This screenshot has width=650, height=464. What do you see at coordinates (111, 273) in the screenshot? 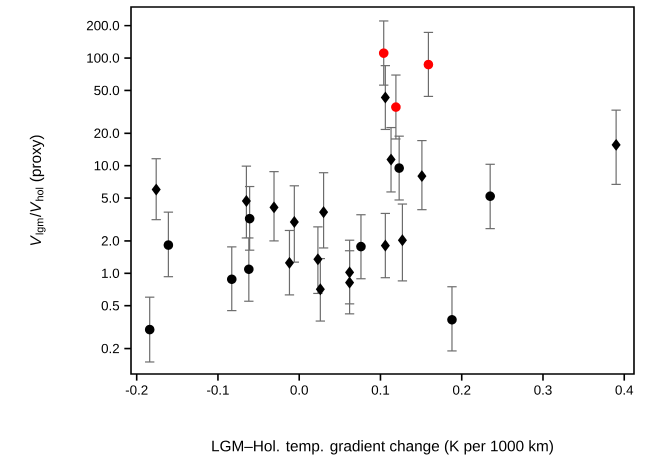
I see `y-tick-label: 1.0` at bounding box center [111, 273].